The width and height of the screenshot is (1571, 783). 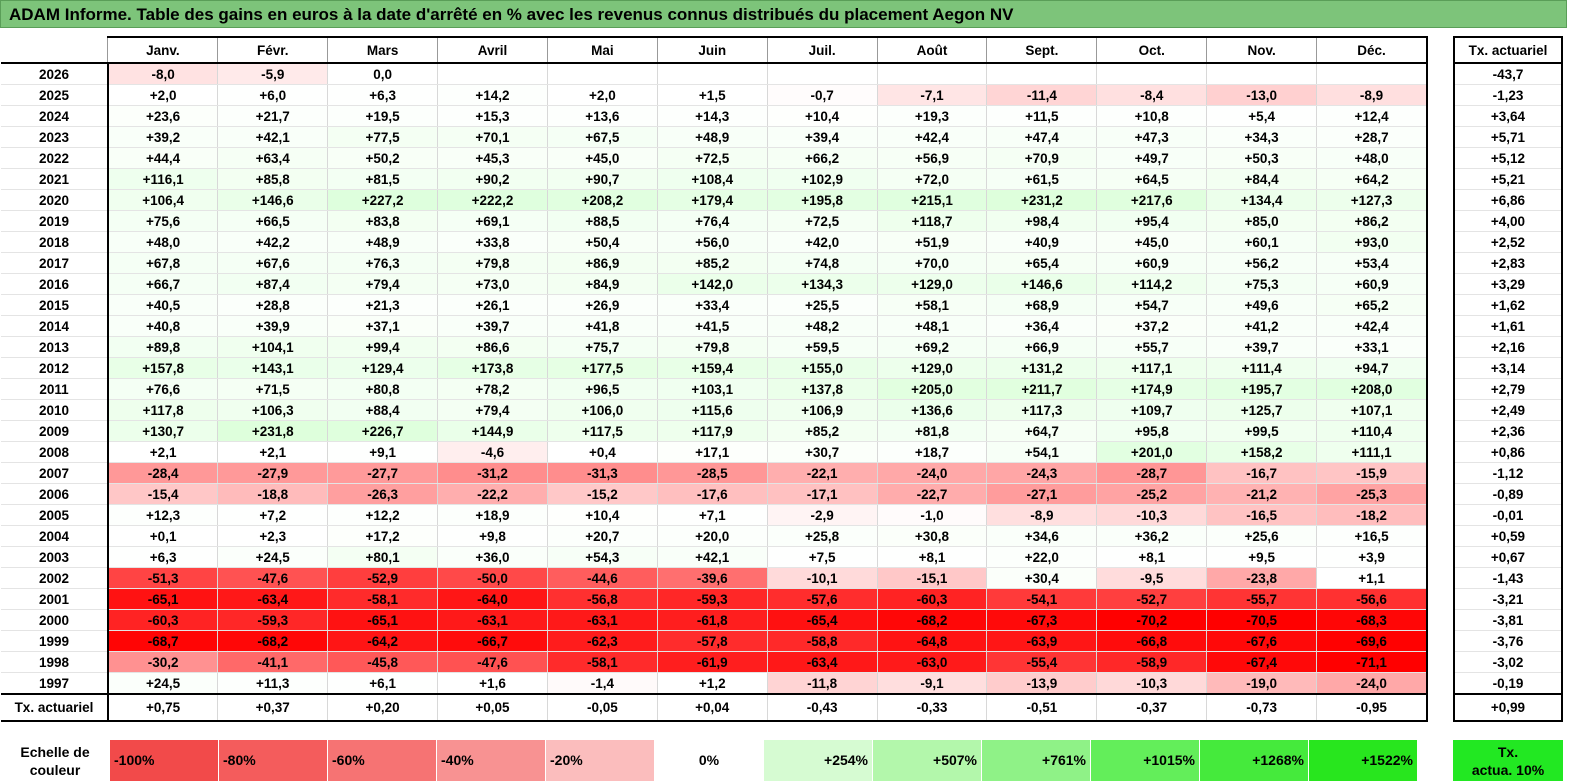 I want to click on gain-cell: +0,1, so click(x=163, y=536).